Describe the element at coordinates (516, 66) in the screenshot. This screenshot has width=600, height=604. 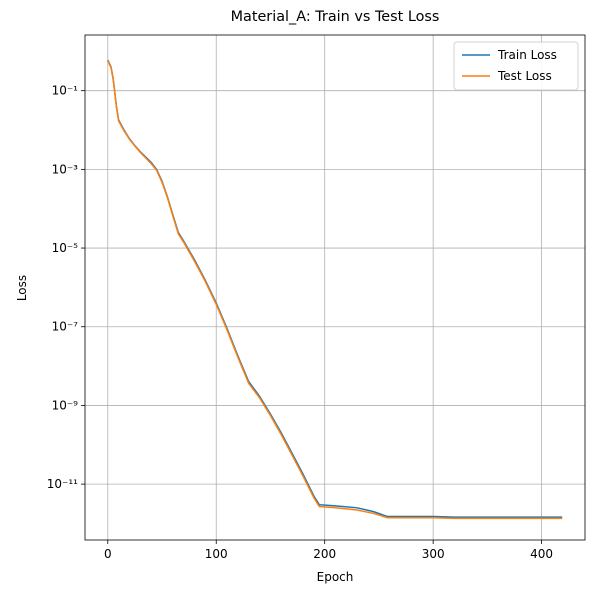
I see `legend-box` at that location.